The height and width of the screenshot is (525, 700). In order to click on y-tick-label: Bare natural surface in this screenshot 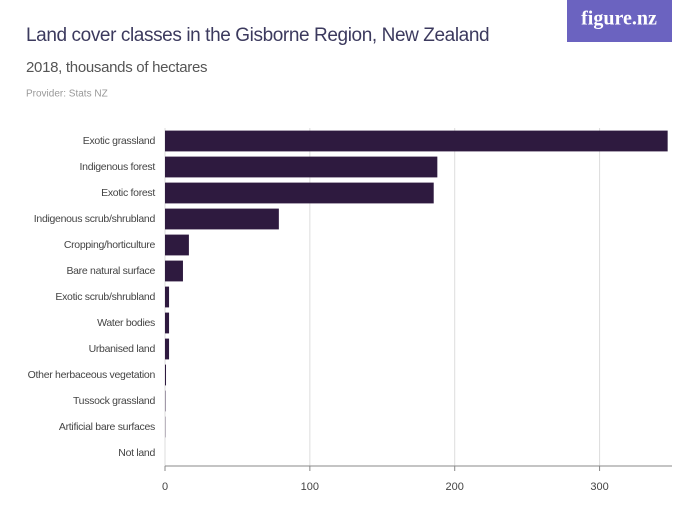, I will do `click(110, 271)`.